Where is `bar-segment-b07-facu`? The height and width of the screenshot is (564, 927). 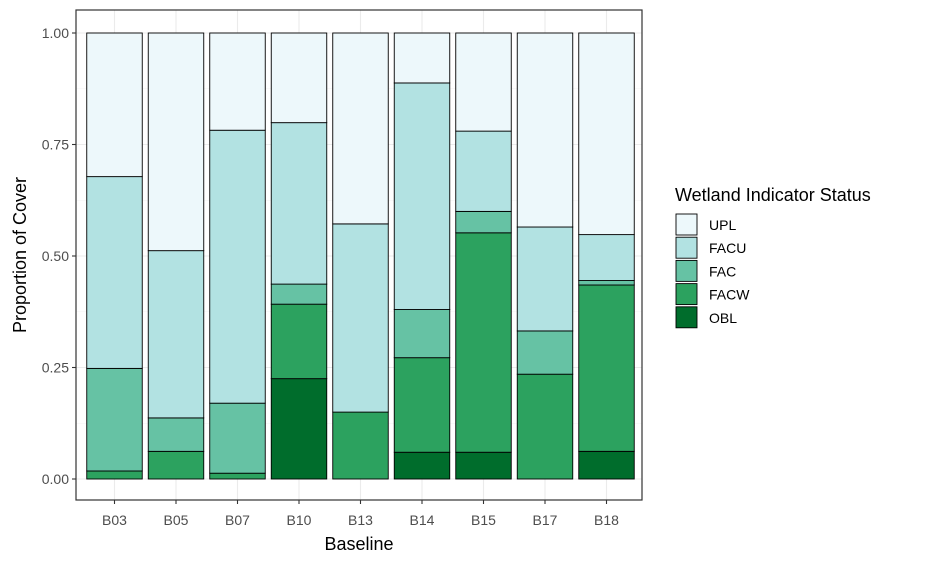
bar-segment-b07-facu is located at coordinates (237, 266).